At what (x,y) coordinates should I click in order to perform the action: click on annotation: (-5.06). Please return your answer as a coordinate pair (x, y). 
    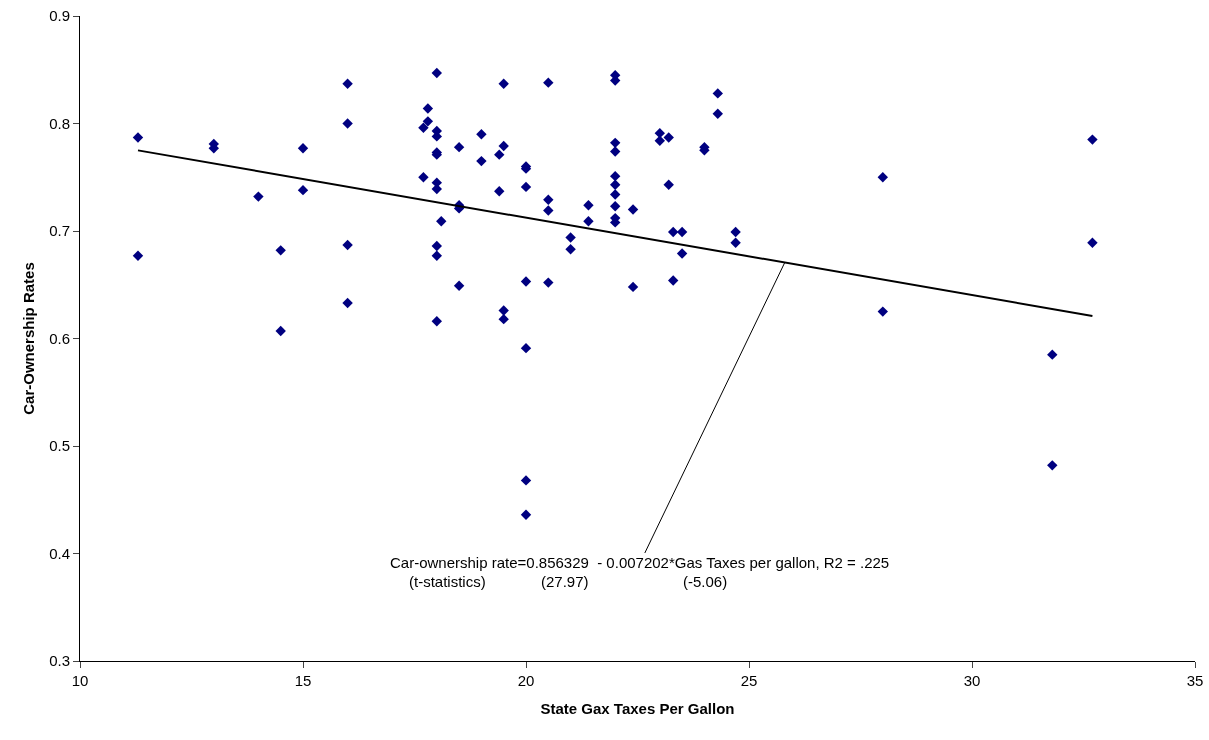
    Looking at the image, I should click on (705, 581).